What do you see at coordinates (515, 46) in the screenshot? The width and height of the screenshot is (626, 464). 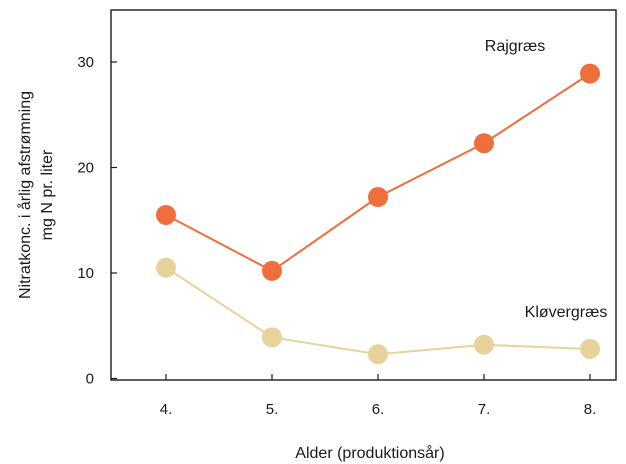 I see `series-label-rajgraes: Rajgræs` at bounding box center [515, 46].